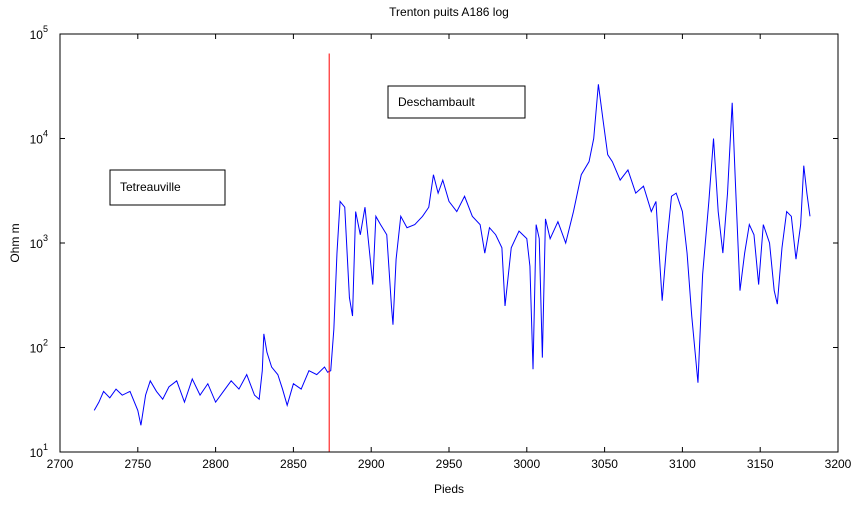 This screenshot has width=859, height=506. I want to click on x-tick-label: 3050, so click(604, 464).